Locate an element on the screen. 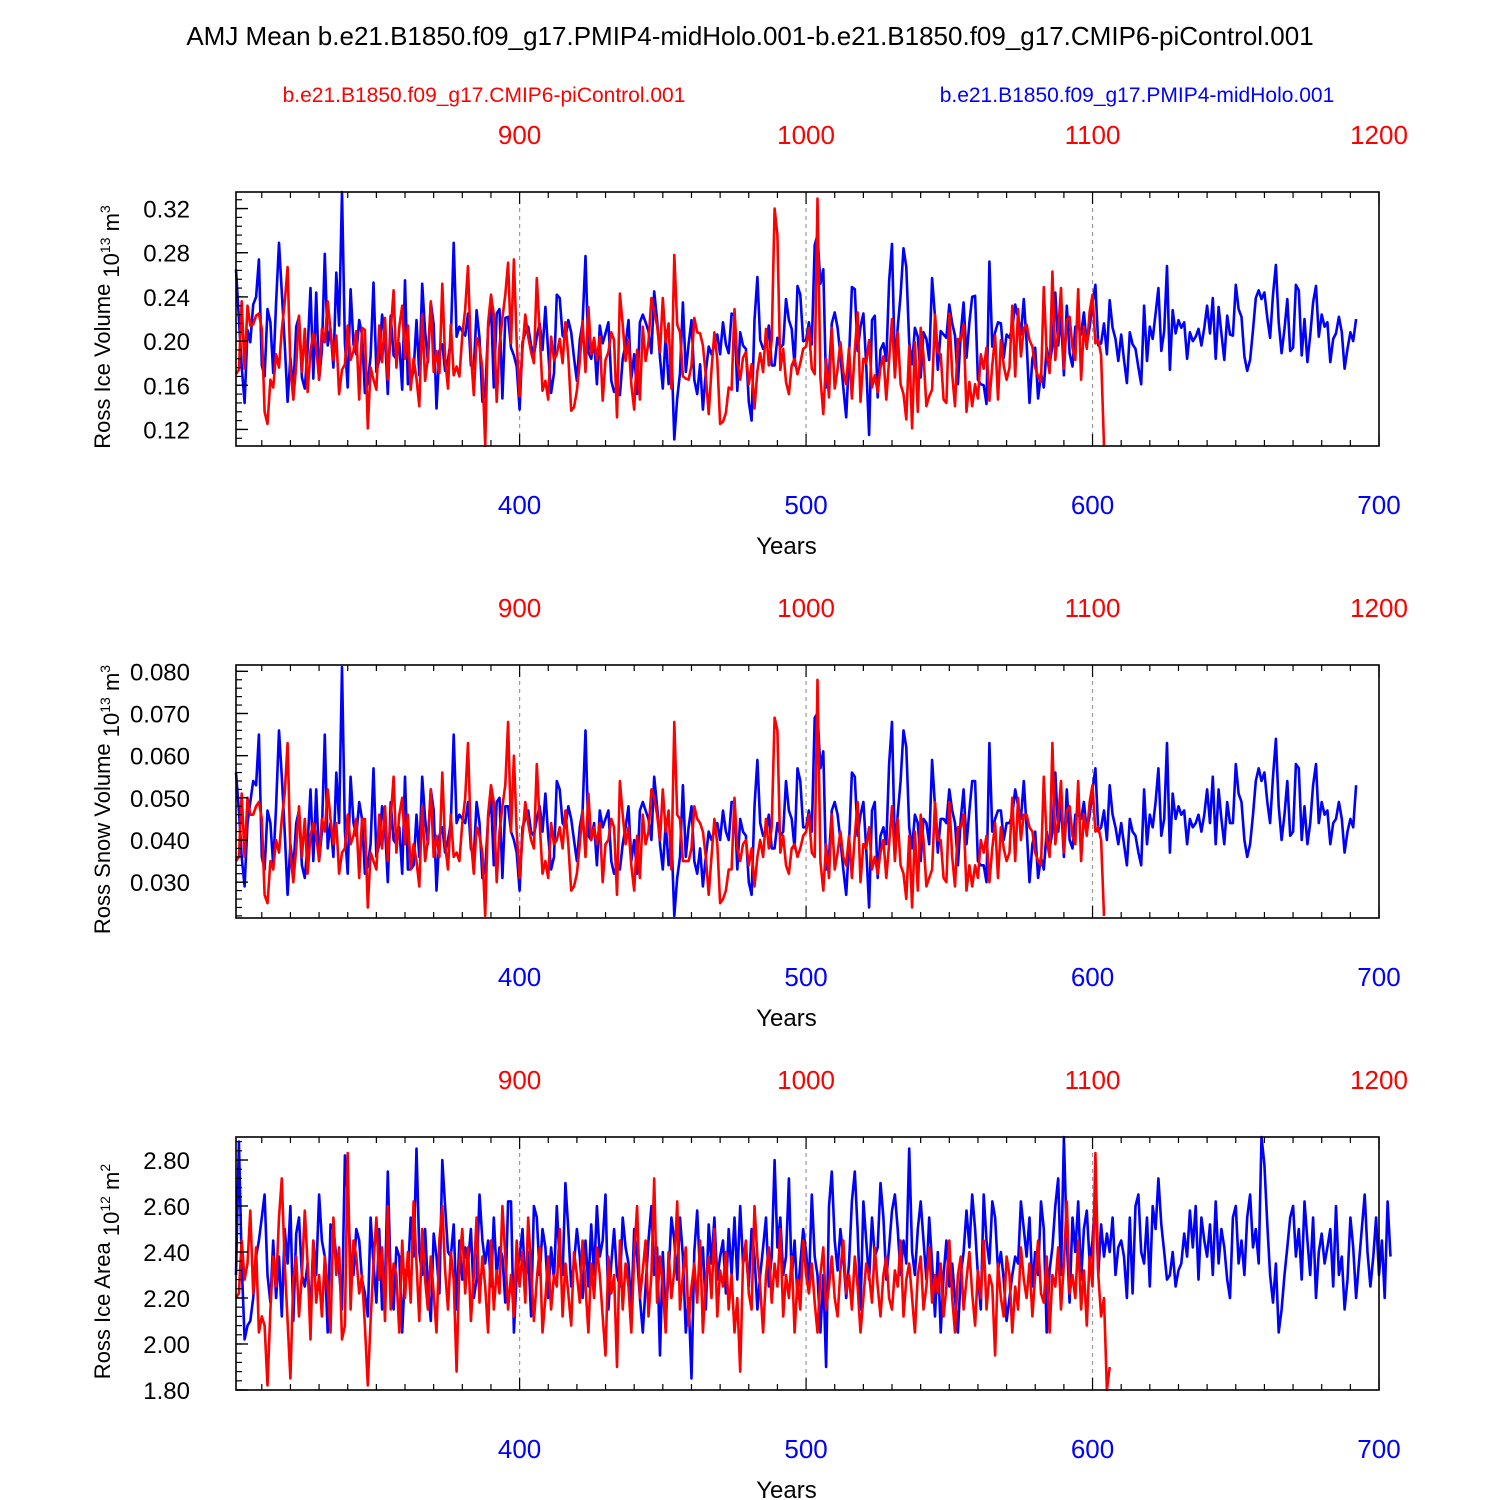  y-tick-label: 0.24 is located at coordinates (166, 298).